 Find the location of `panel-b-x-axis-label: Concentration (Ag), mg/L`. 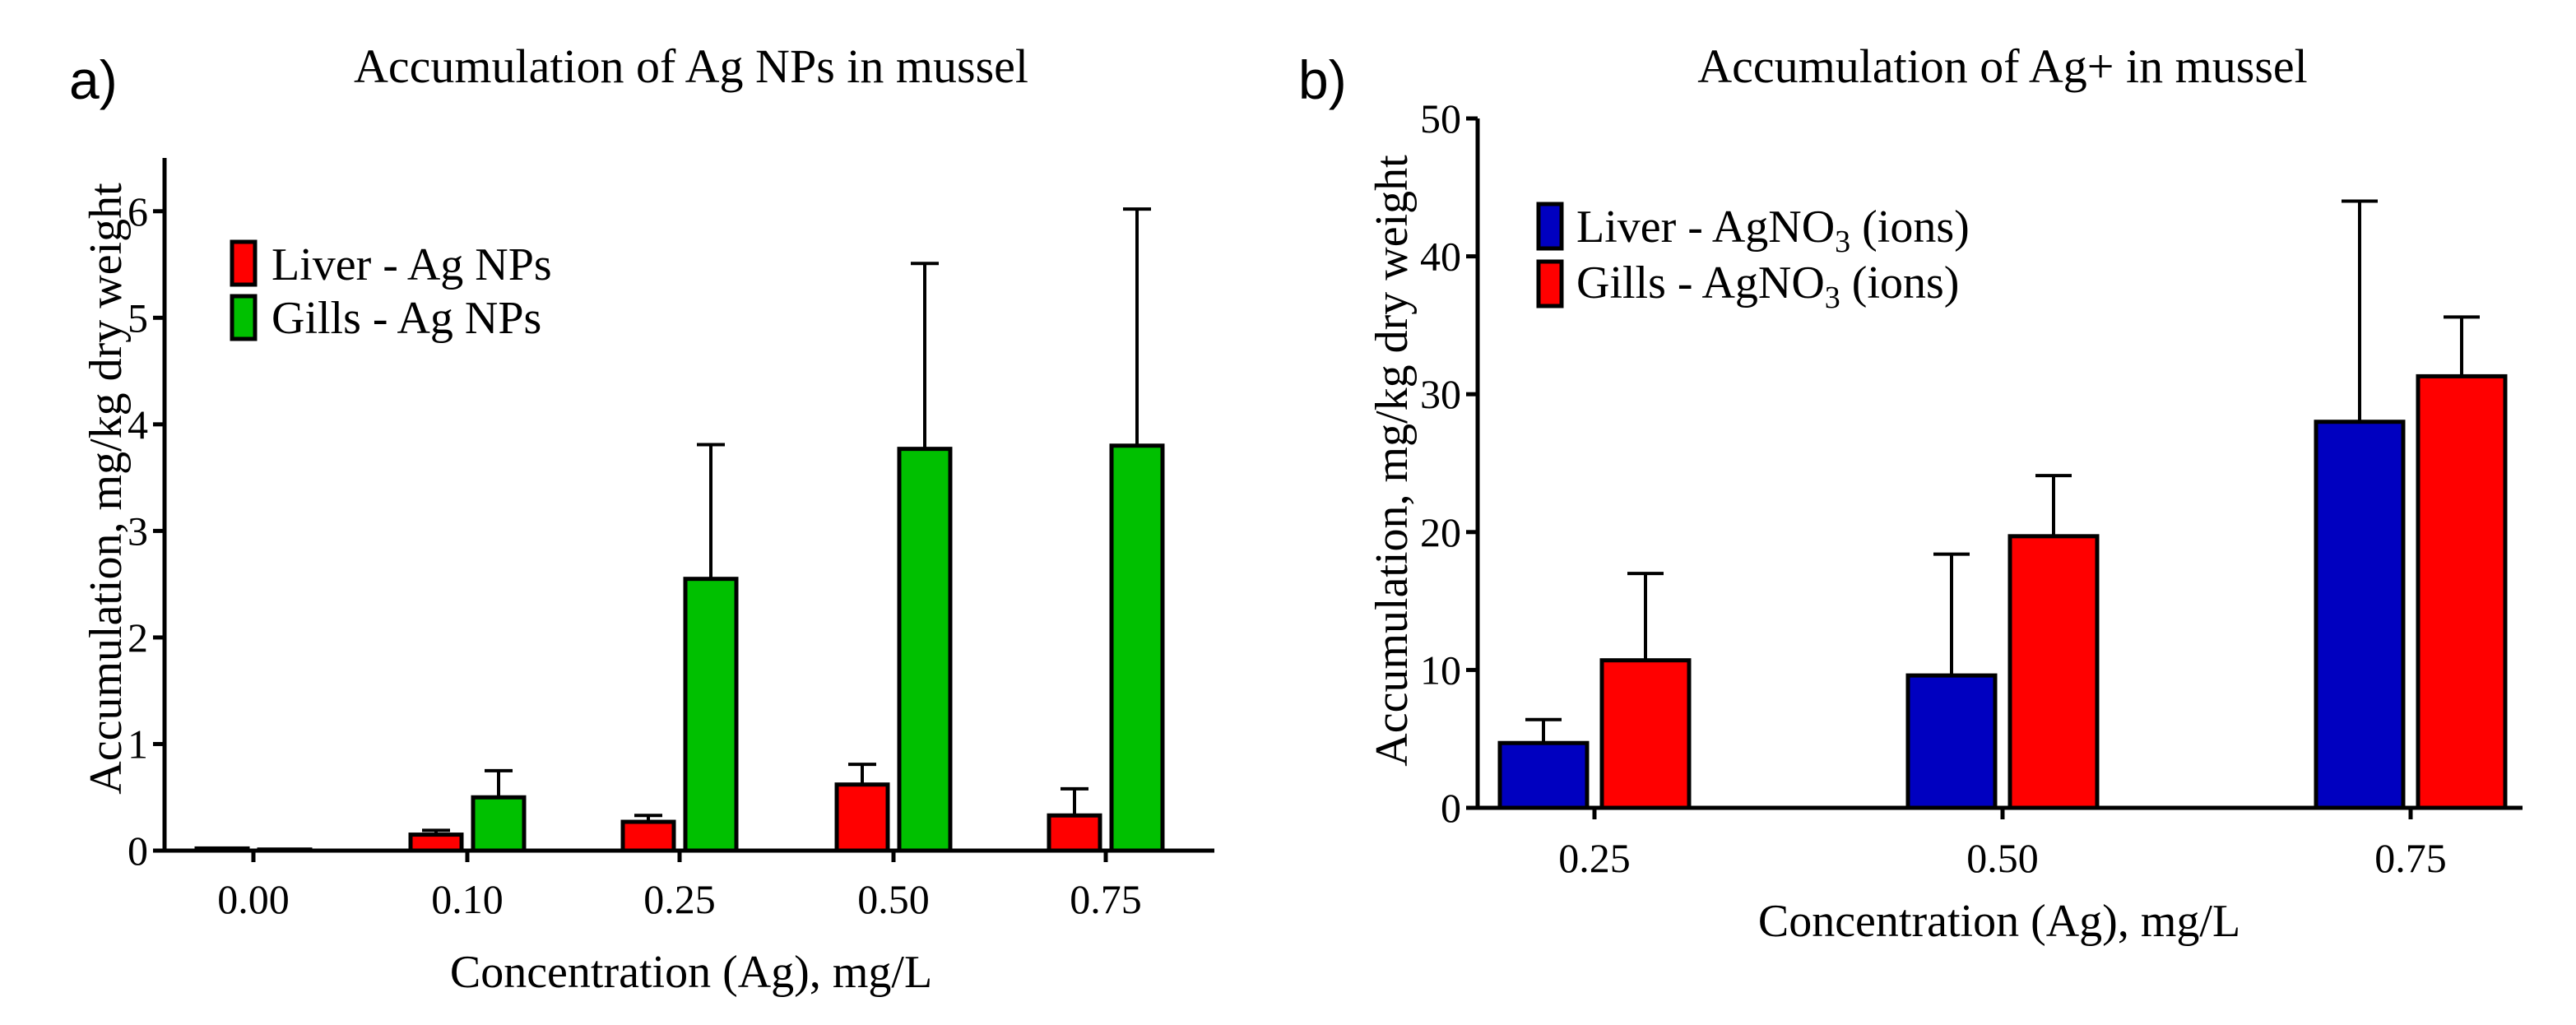

panel-b-x-axis-label: Concentration (Ag), mg/L is located at coordinates (1999, 922).